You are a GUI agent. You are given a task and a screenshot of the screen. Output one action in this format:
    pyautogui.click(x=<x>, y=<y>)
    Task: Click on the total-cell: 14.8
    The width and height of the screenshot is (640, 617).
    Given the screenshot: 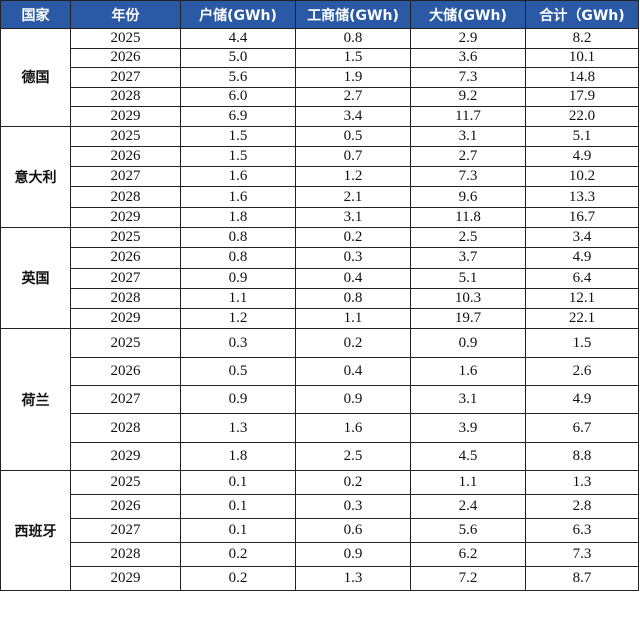 What is the action you would take?
    pyautogui.click(x=582, y=77)
    